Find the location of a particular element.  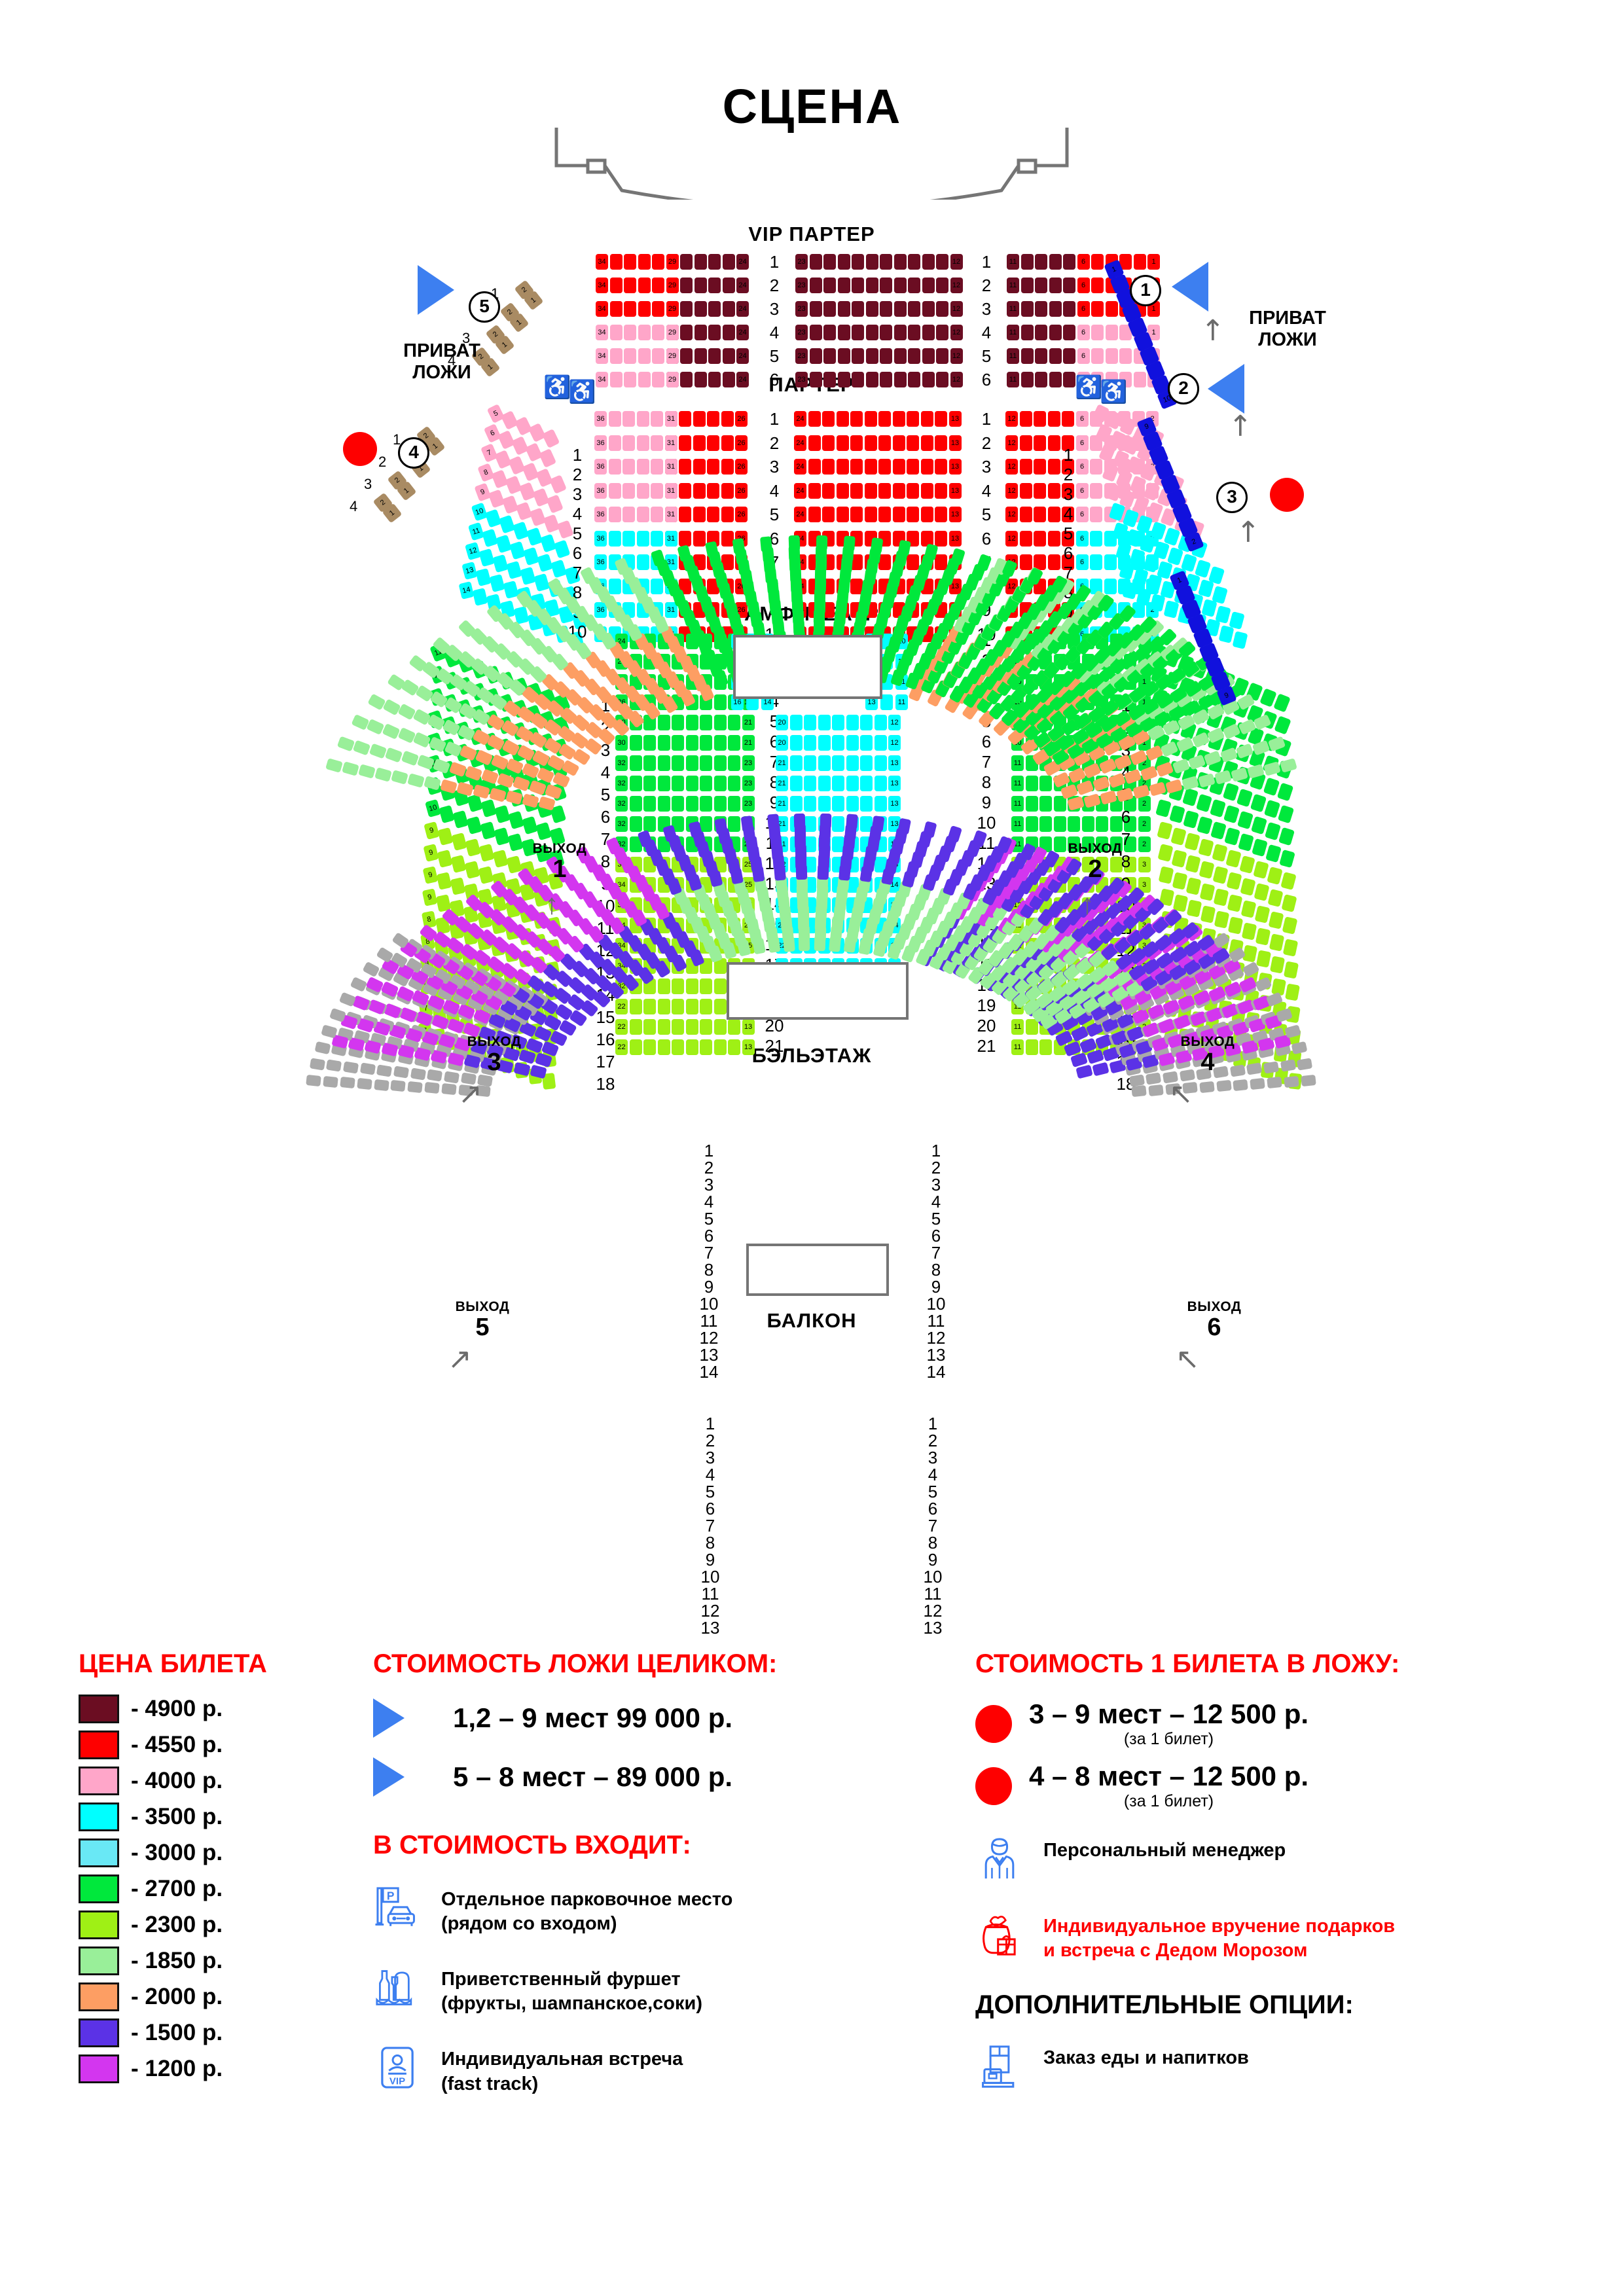

seat: 34 is located at coordinates (602, 332).